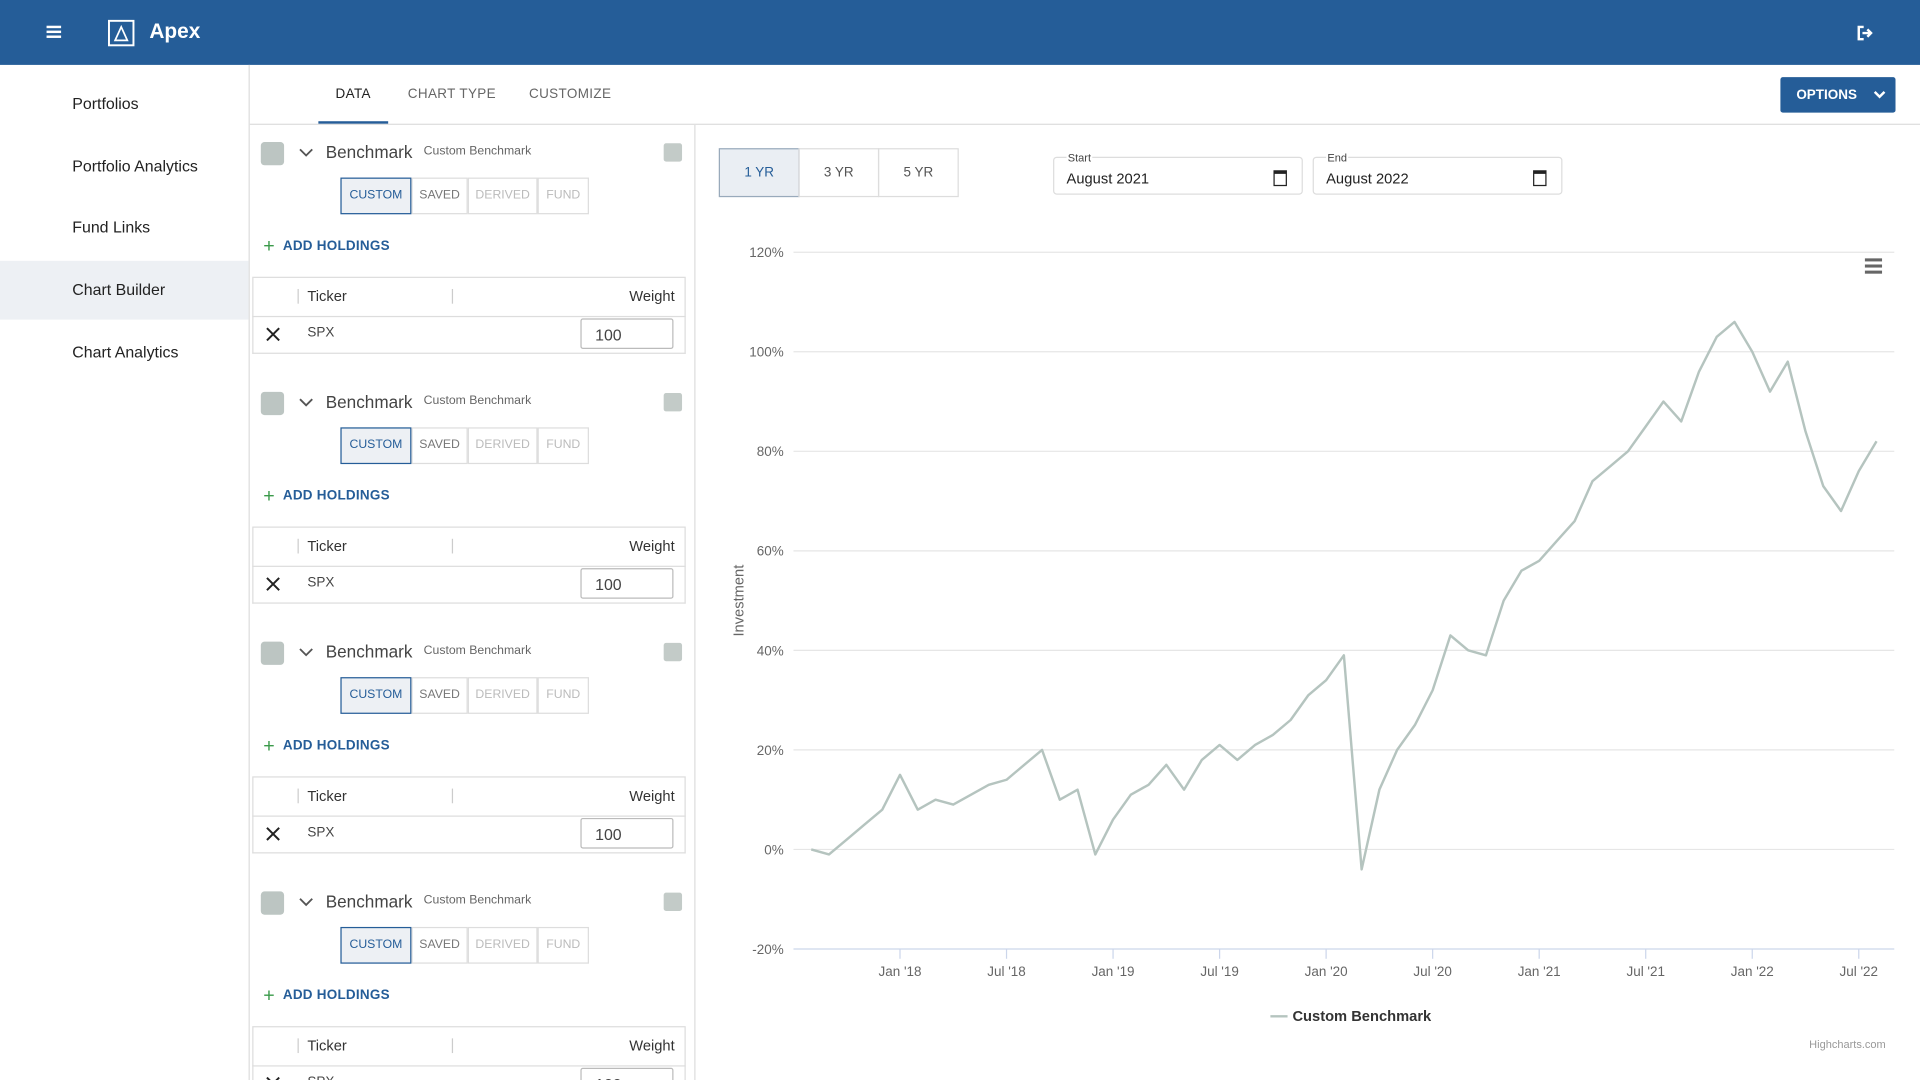 This screenshot has width=1920, height=1080. What do you see at coordinates (269, 746) in the screenshot?
I see `add-icon: +` at bounding box center [269, 746].